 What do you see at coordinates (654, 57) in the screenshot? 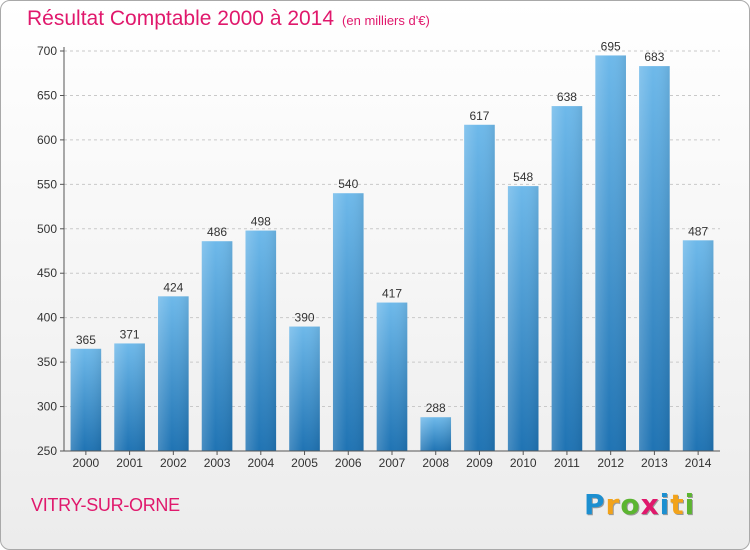
I see `data-label: 683` at bounding box center [654, 57].